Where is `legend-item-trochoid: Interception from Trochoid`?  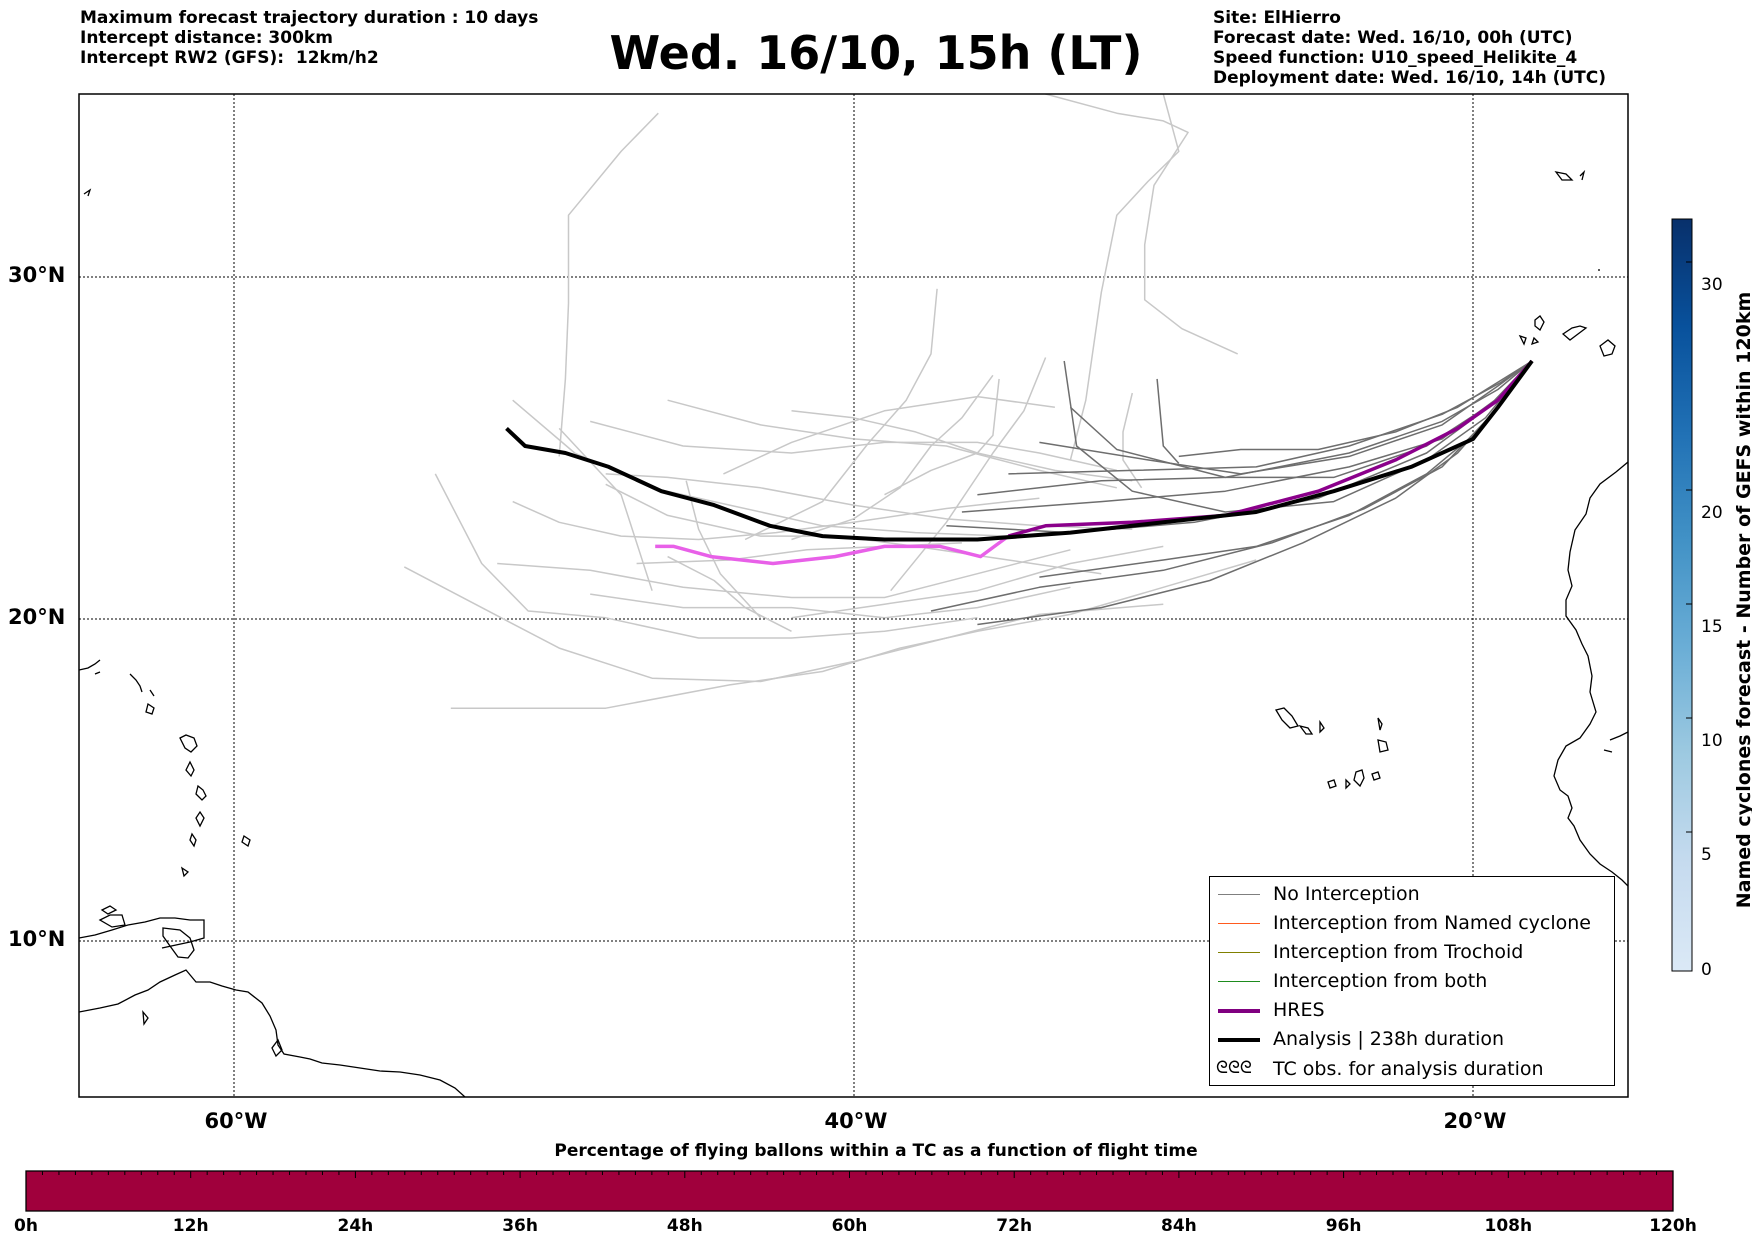
legend-item-trochoid: Interception from Trochoid is located at coordinates (1412, 952).